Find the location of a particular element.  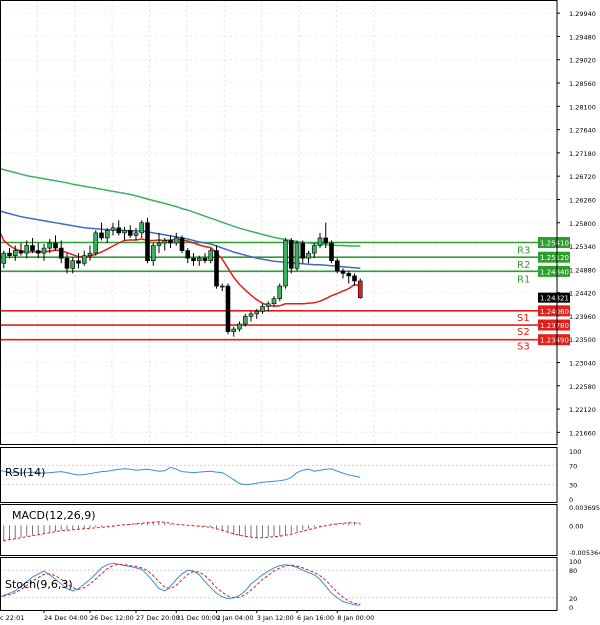

stoch-label: Stoch(9,6,3) is located at coordinates (39, 584).